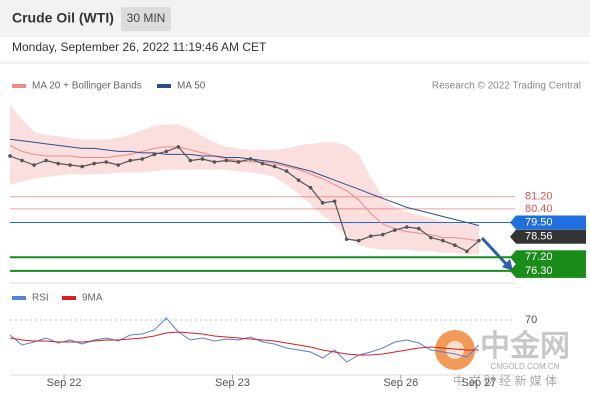  Describe the element at coordinates (191, 86) in the screenshot. I see `legend-label: MA 50` at that location.